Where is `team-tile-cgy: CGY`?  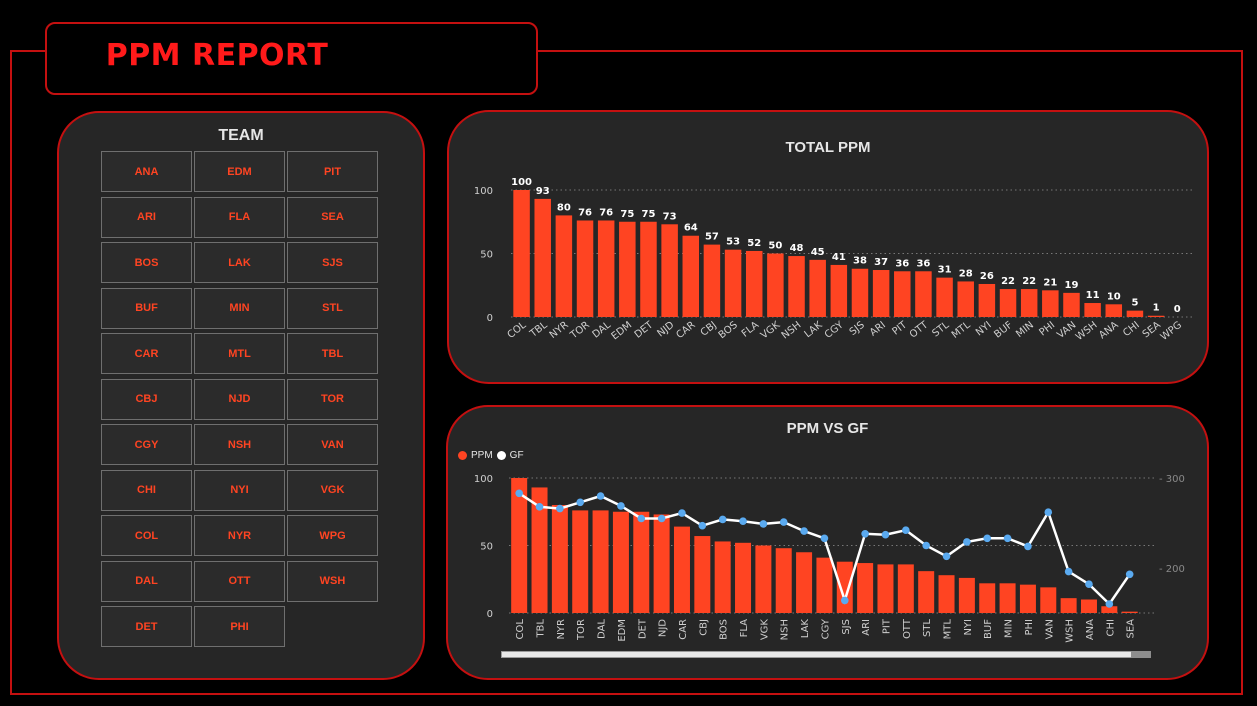 team-tile-cgy: CGY is located at coordinates (146, 444).